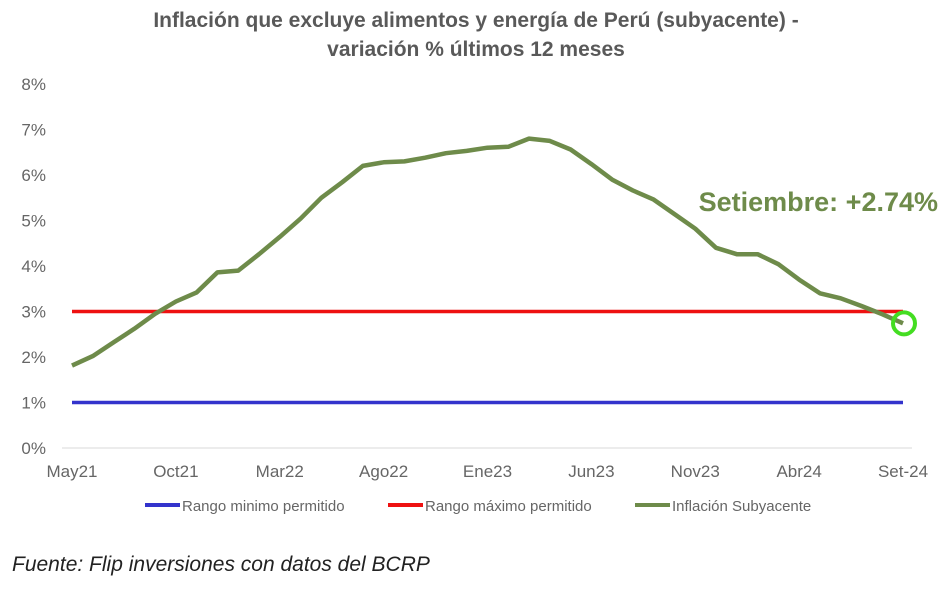 This screenshot has height=591, width=952. I want to click on y-tick-label: 0%, so click(33, 448).